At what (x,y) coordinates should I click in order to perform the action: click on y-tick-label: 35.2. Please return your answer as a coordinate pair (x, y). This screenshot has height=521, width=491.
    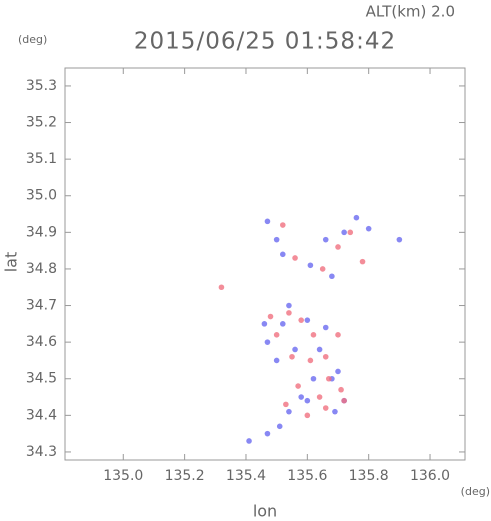
    Looking at the image, I should click on (41, 123).